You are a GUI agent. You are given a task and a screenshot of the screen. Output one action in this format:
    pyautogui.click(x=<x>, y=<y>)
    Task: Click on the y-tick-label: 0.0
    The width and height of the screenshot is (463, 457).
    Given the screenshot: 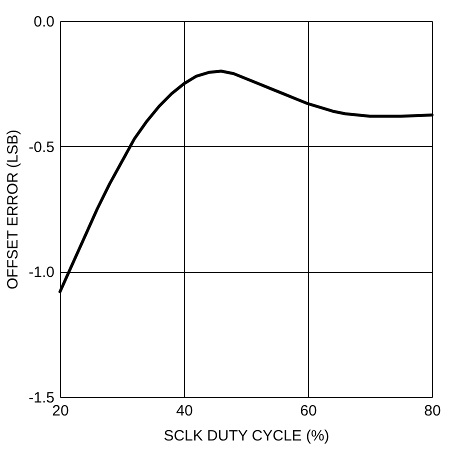 What is the action you would take?
    pyautogui.click(x=44, y=22)
    